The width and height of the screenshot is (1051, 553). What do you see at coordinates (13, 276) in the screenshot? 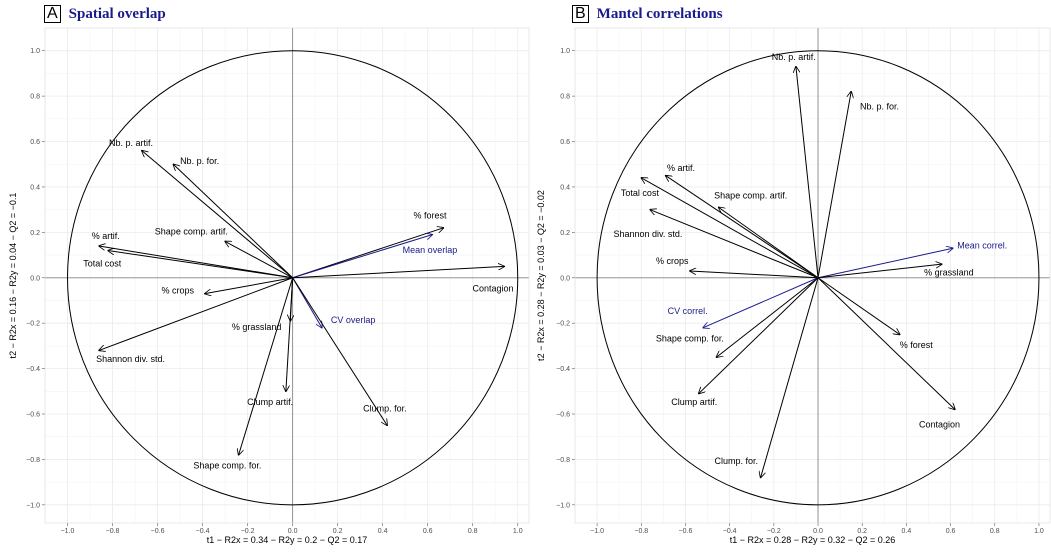
I see `y-axis-title: t2 − R2x = 0.16 − R2y = 0.04 − Q2 = −0.1` at bounding box center [13, 276].